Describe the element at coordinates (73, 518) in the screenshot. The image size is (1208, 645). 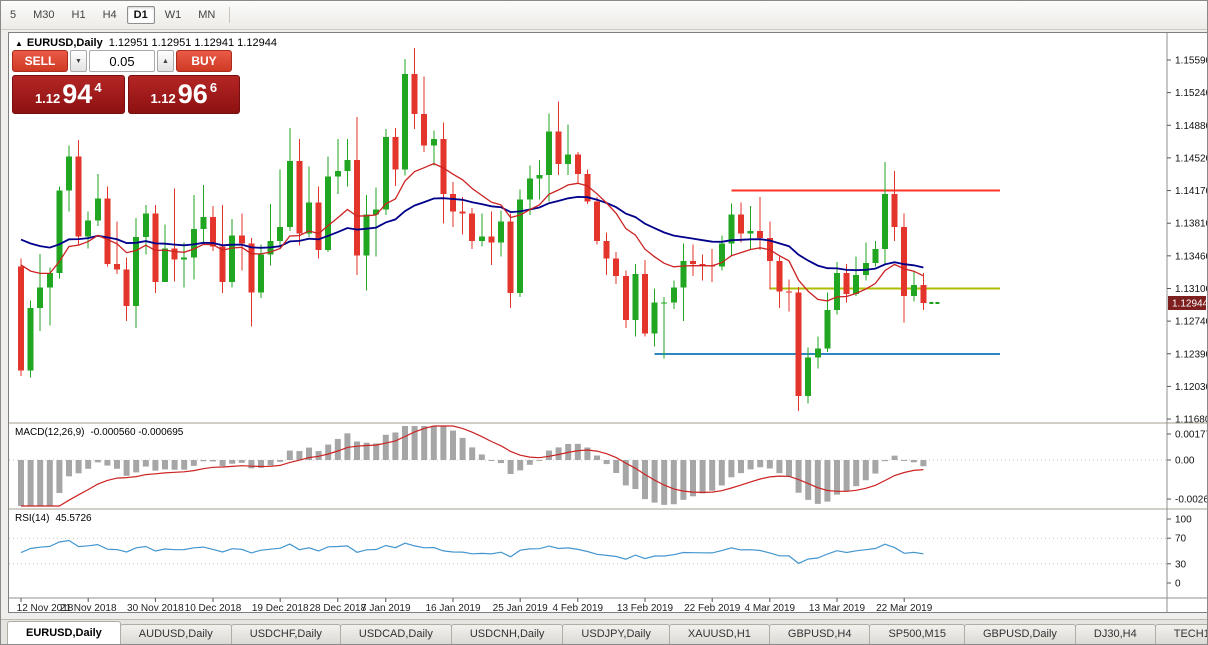
I see `rsi-values: 45.5726` at that location.